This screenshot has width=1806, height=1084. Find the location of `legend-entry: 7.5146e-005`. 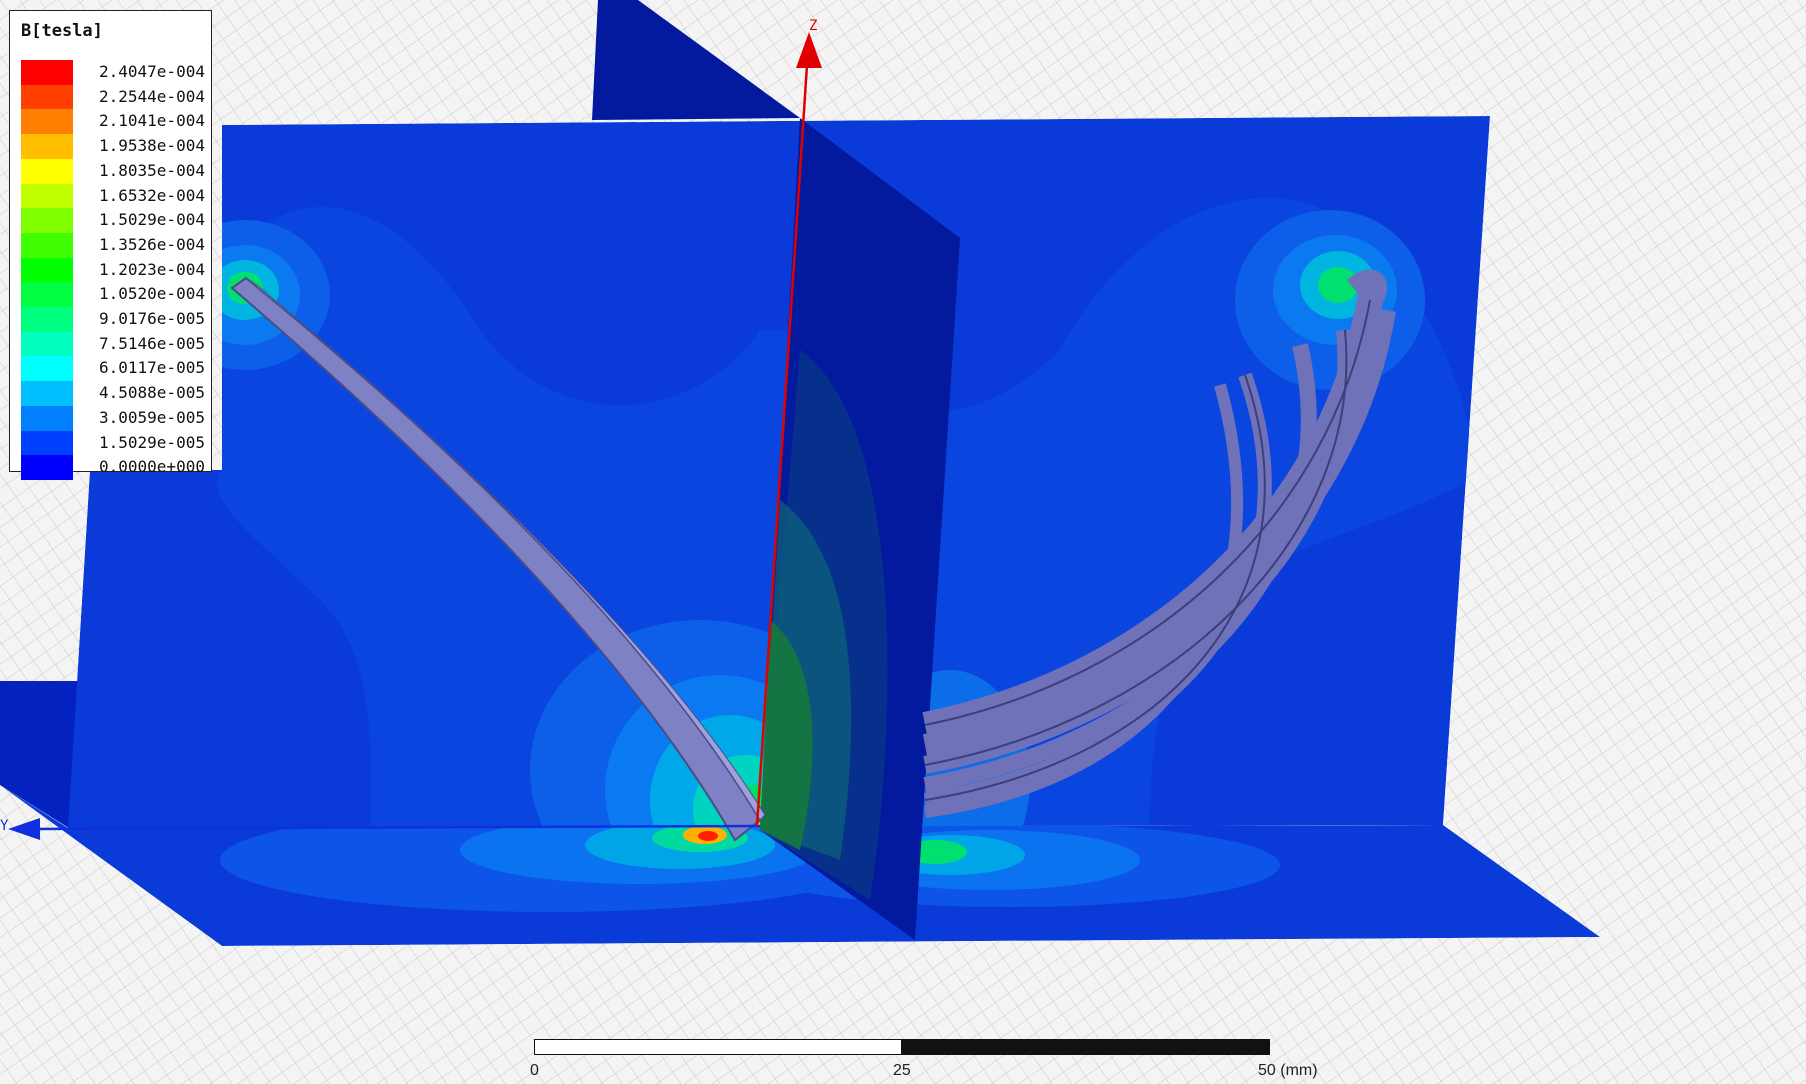

legend-entry: 7.5146e-005 is located at coordinates (116, 344).